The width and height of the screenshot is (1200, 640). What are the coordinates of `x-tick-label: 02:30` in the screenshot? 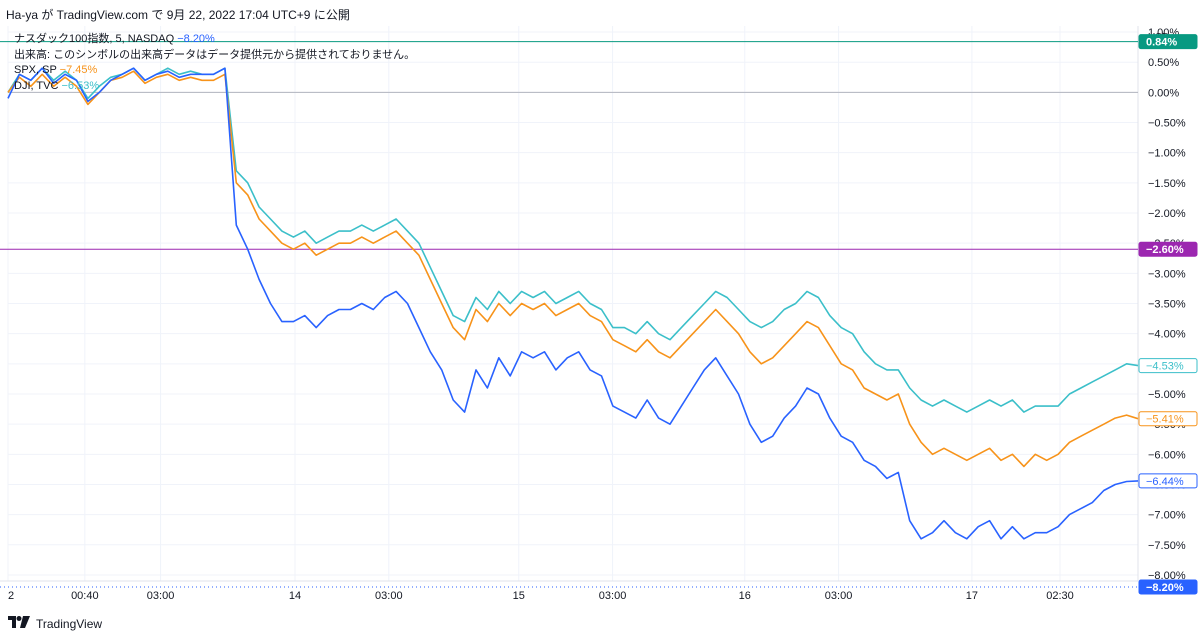 It's located at (1060, 596).